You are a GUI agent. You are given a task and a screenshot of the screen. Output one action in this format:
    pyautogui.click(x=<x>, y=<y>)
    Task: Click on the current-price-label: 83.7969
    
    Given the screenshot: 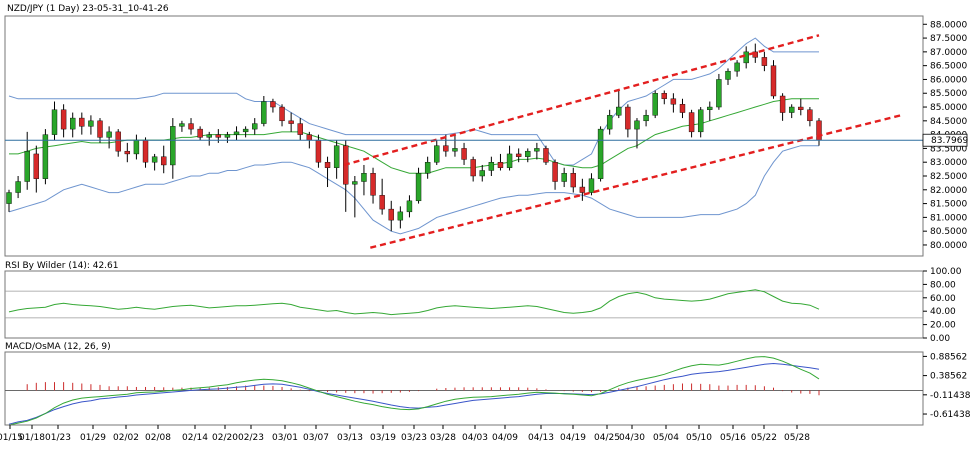 What is the action you would take?
    pyautogui.click(x=949, y=141)
    